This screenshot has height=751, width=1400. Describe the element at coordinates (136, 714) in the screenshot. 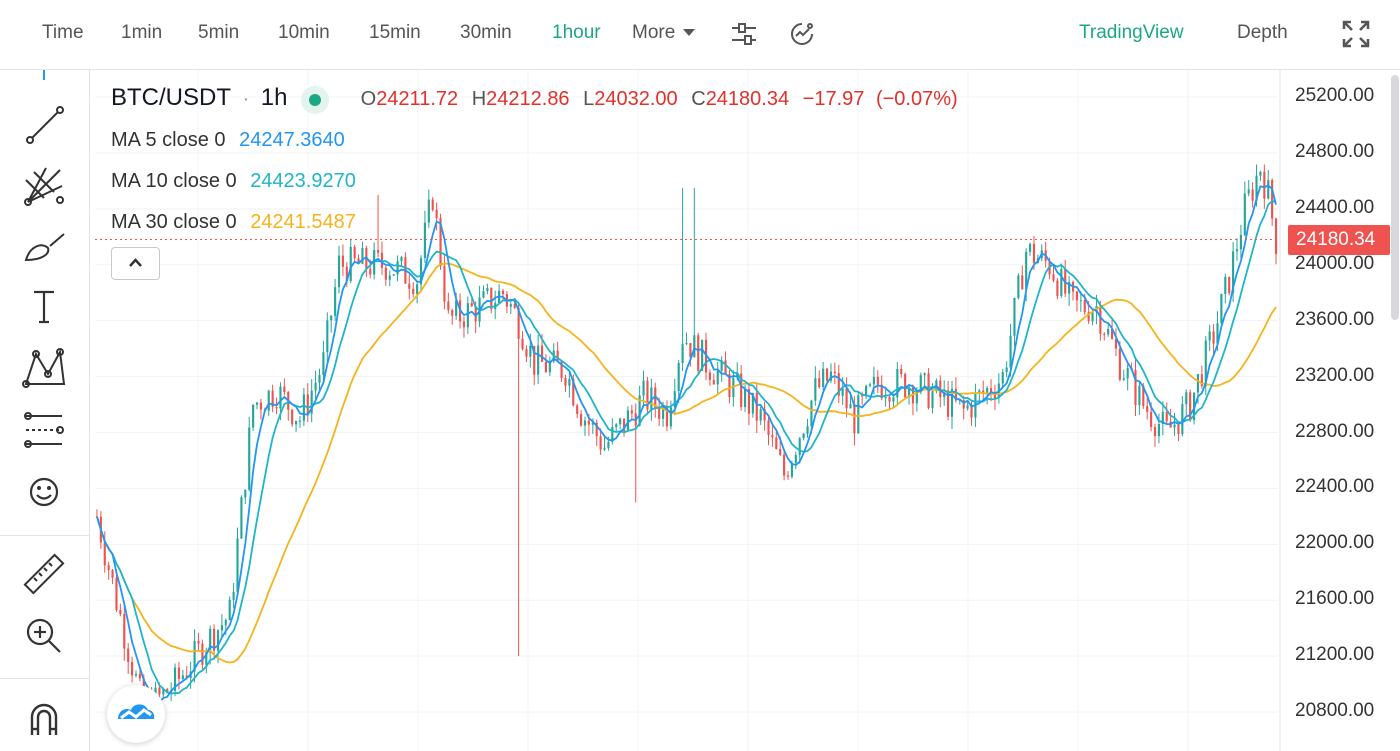

I see `tradingview-logo-button` at that location.